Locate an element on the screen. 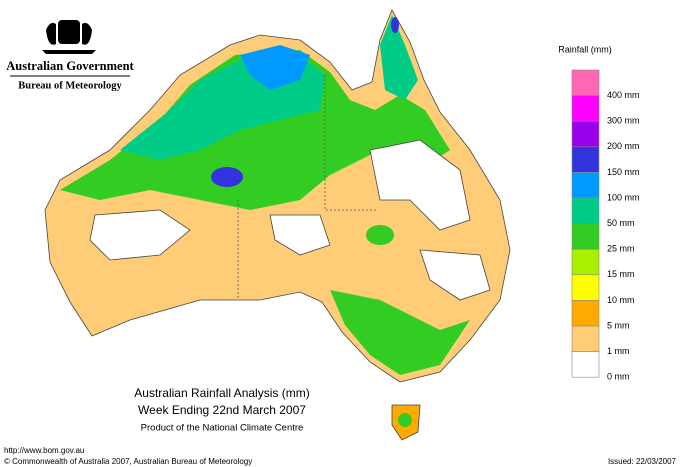 Image resolution: width=680 pixels, height=467 pixels. legend-label: 0 mm is located at coordinates (618, 377).